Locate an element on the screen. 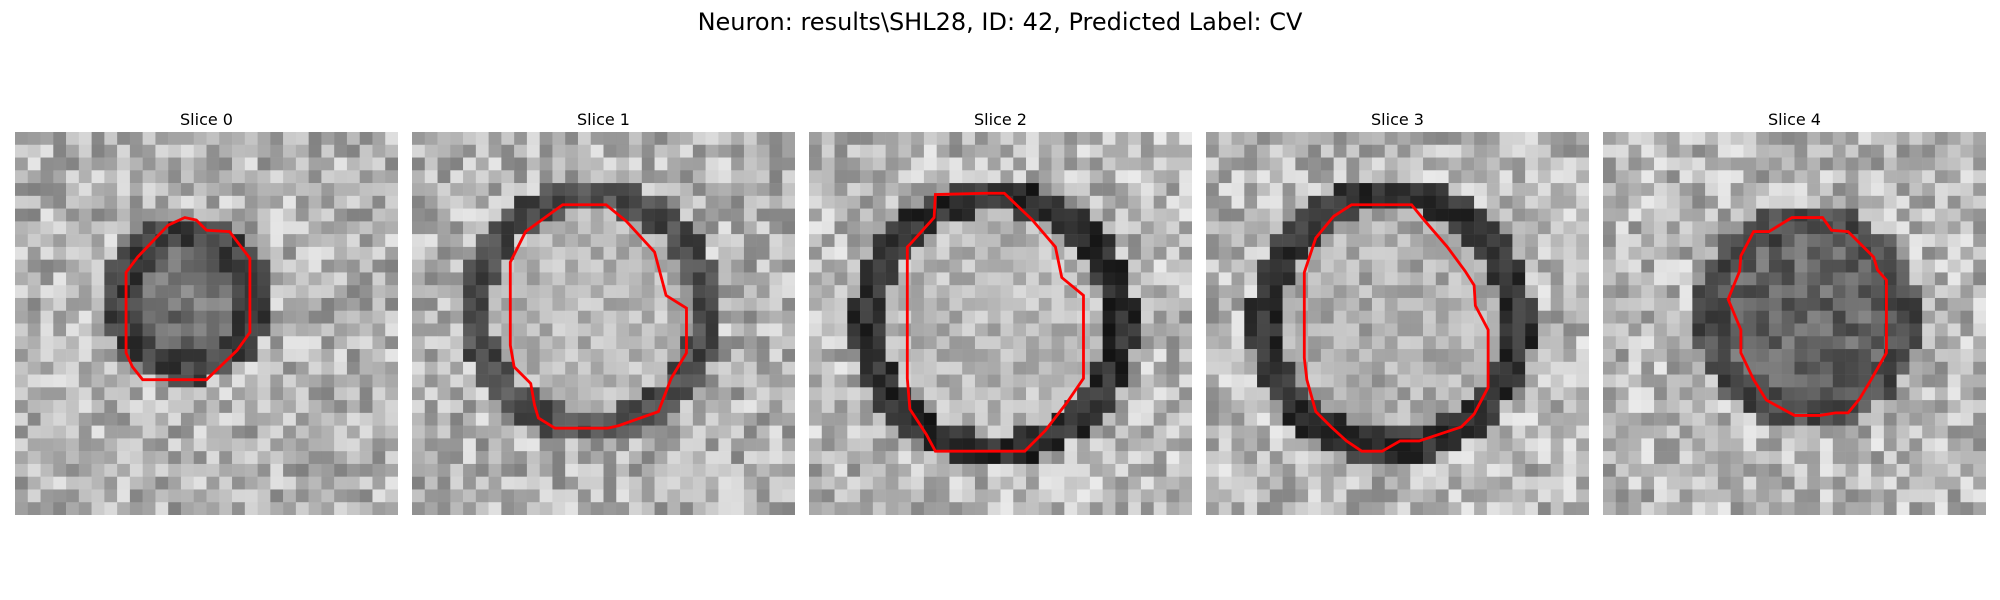 The width and height of the screenshot is (2000, 600). slice-panel-1: Slice 1 is located at coordinates (603, 311).